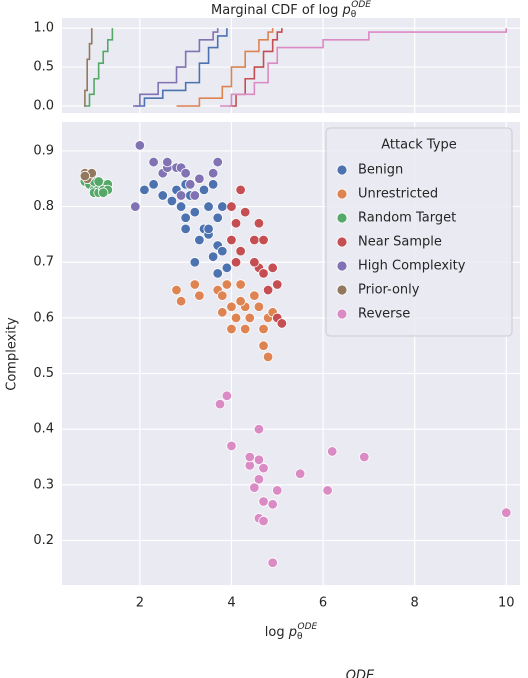 The image size is (528, 678). I want to click on cdf-title: Marginal CDF of log pθODE, so click(291, 10).